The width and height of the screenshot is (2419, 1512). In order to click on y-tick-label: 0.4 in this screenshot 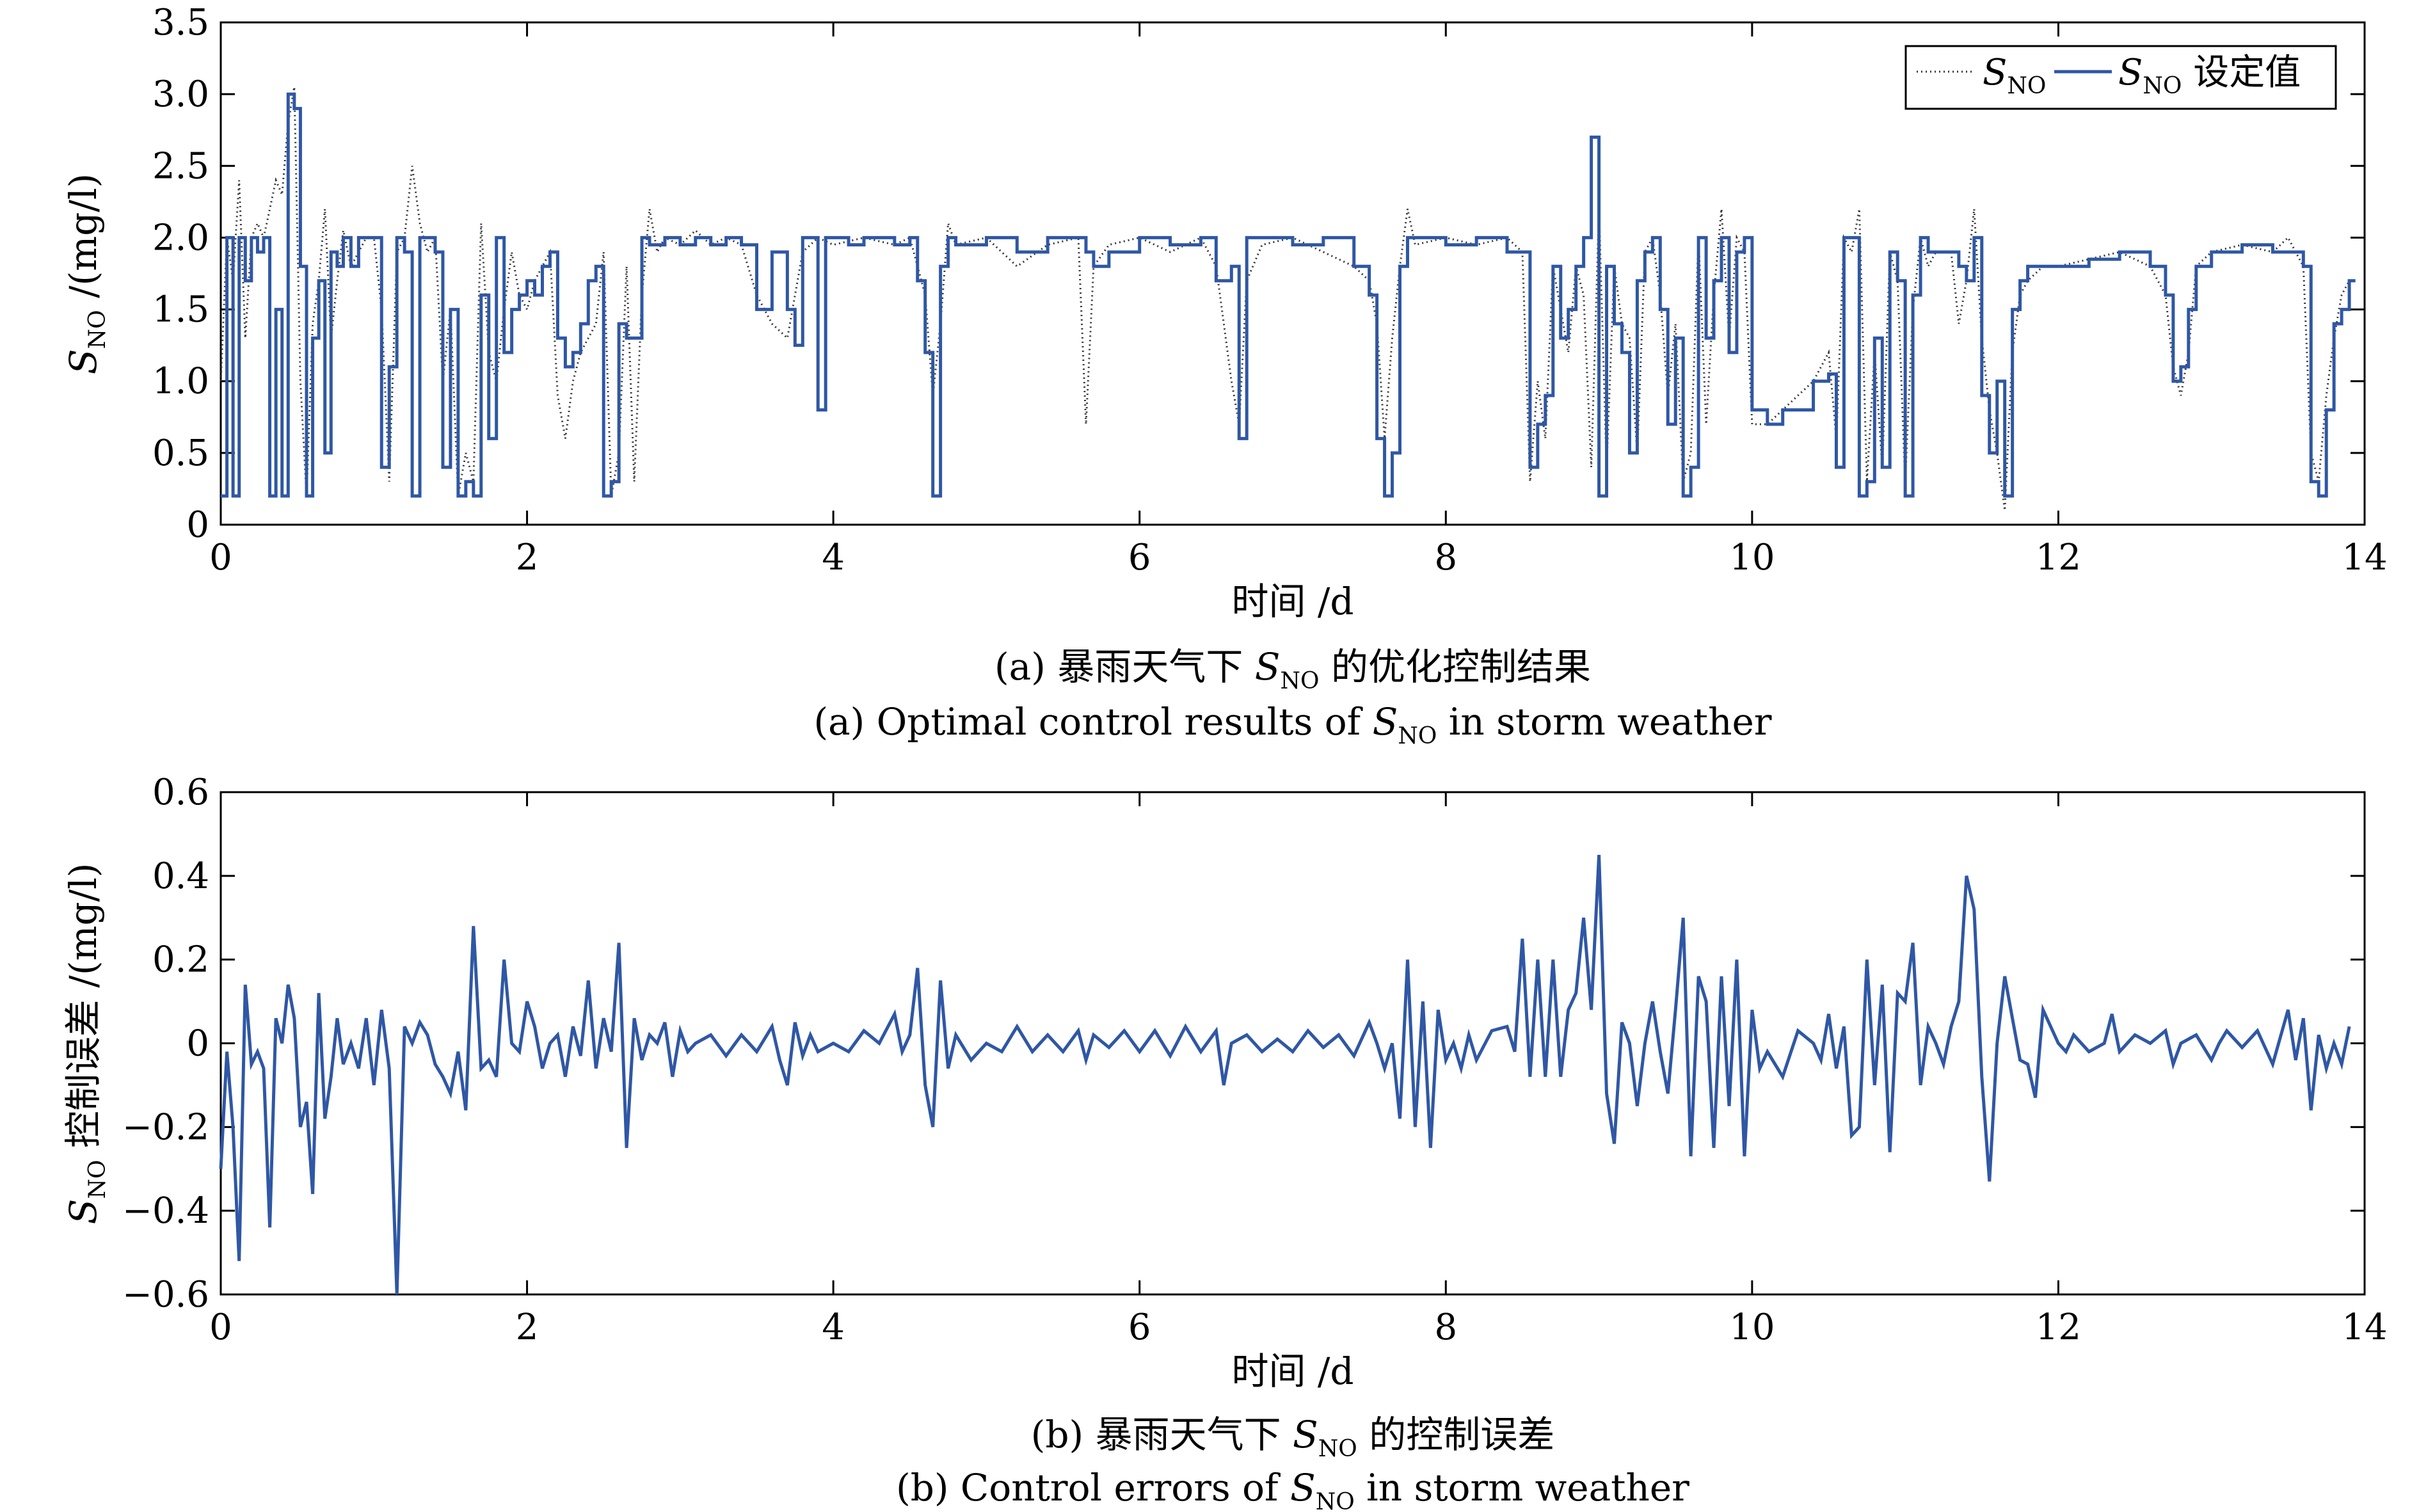, I will do `click(180, 876)`.